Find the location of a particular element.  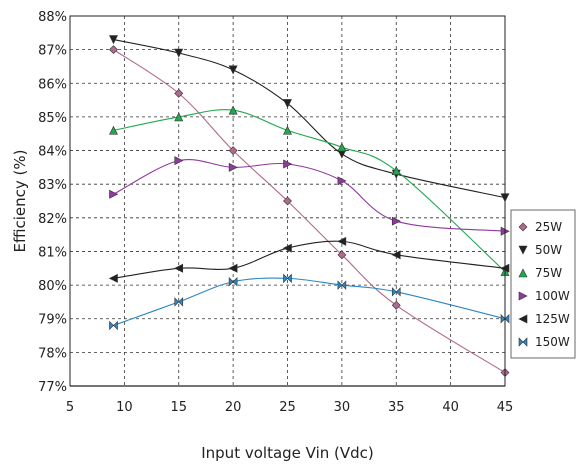

x-tick-label: 10 is located at coordinates (124, 407).